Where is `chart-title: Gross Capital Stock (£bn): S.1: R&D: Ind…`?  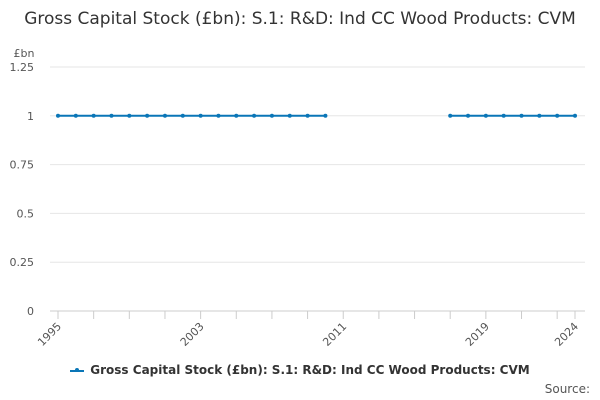
chart-title: Gross Capital Stock (£bn): S.1: R&D: Ind… is located at coordinates (300, 19).